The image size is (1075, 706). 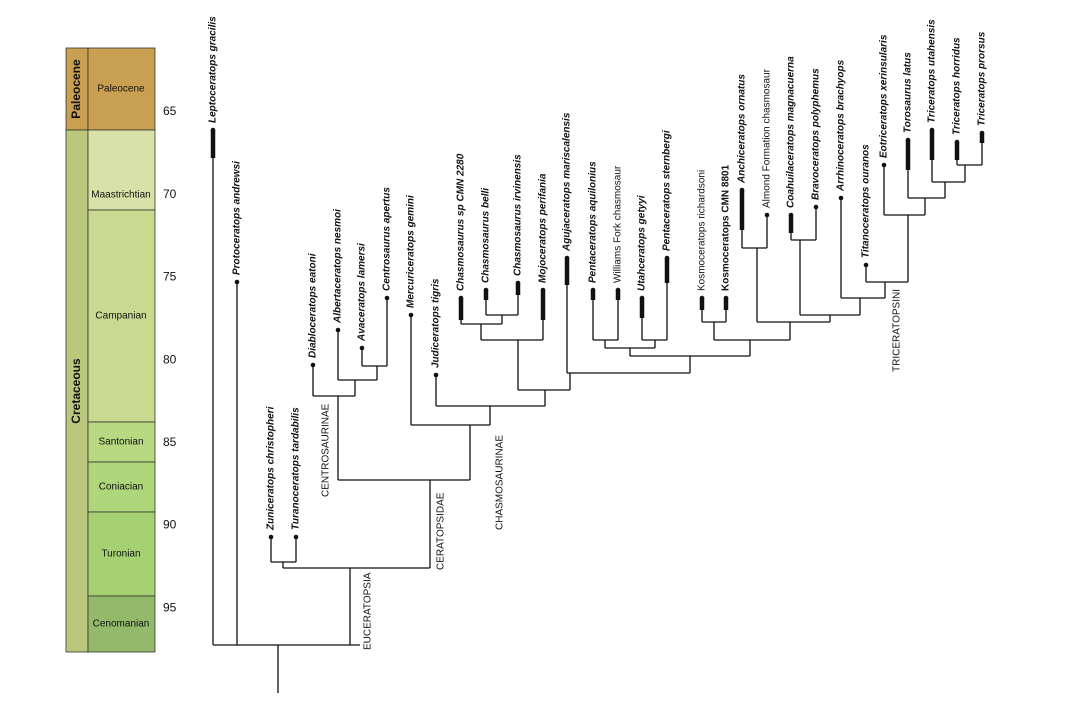 What do you see at coordinates (841, 125) in the screenshot?
I see `taxon-label: Arrhinoceratops brachyops` at bounding box center [841, 125].